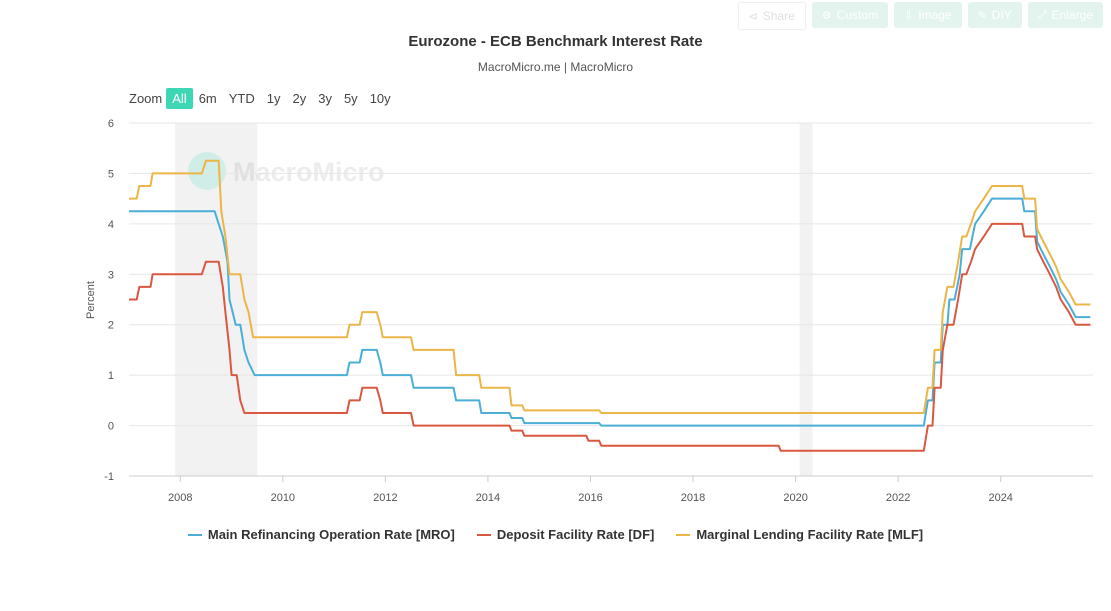 This screenshot has width=1111, height=611. What do you see at coordinates (350, 98) in the screenshot?
I see `zoom-button-5y: 5y` at bounding box center [350, 98].